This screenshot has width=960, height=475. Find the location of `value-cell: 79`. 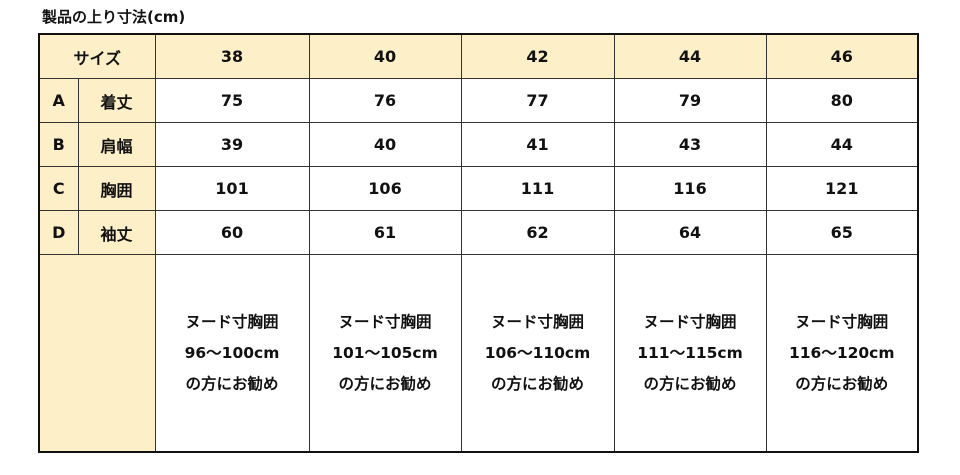

value-cell: 79 is located at coordinates (690, 100).